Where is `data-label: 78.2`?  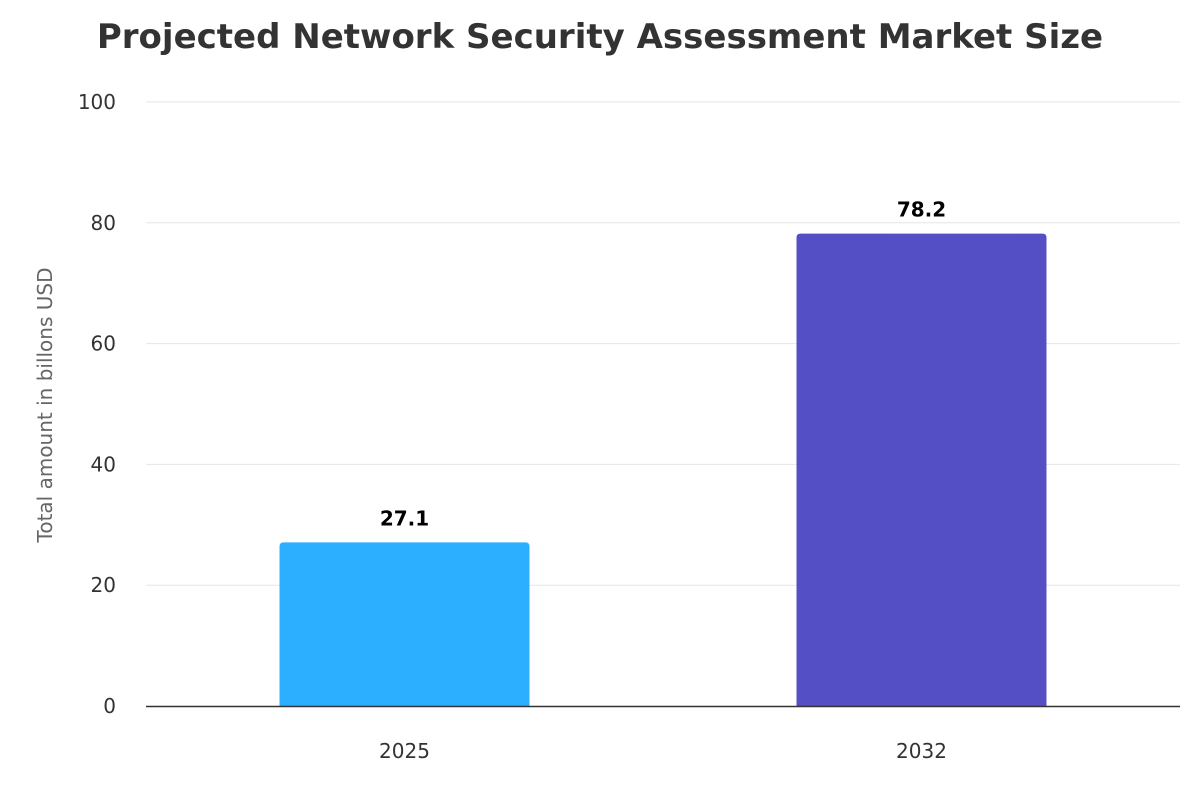 data-label: 78.2 is located at coordinates (921, 210).